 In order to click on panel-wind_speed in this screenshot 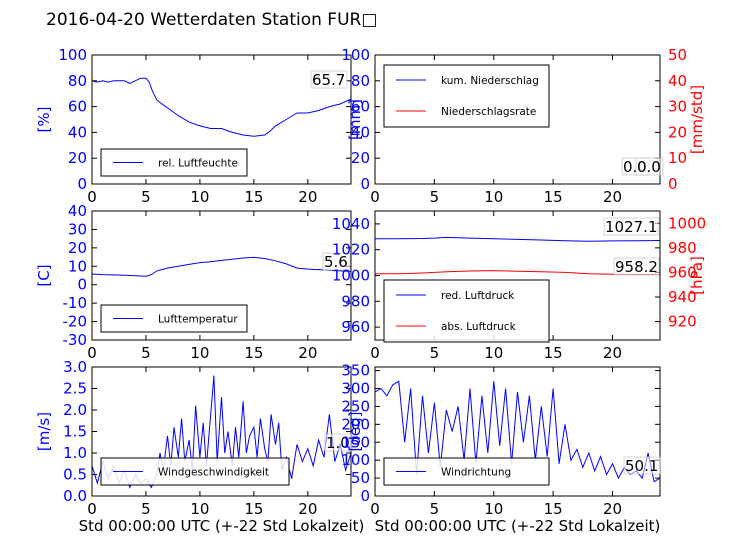, I will do `click(221, 431)`.